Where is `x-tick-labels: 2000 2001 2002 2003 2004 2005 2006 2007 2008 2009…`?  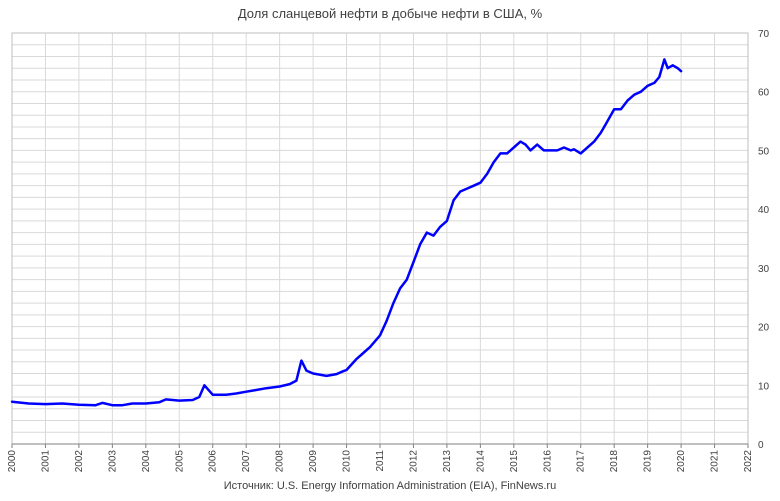
x-tick-labels: 2000 2001 2002 2003 2004 2005 2006 2007 2008 2009… is located at coordinates (380, 461).